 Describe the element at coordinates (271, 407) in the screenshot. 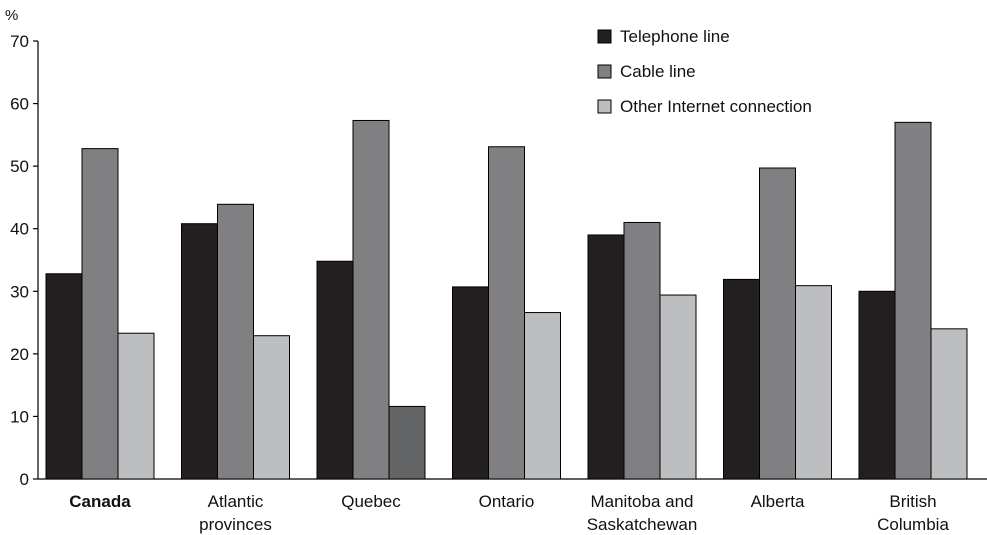

I see `bar-other-internet-connection-atlantic` at that location.